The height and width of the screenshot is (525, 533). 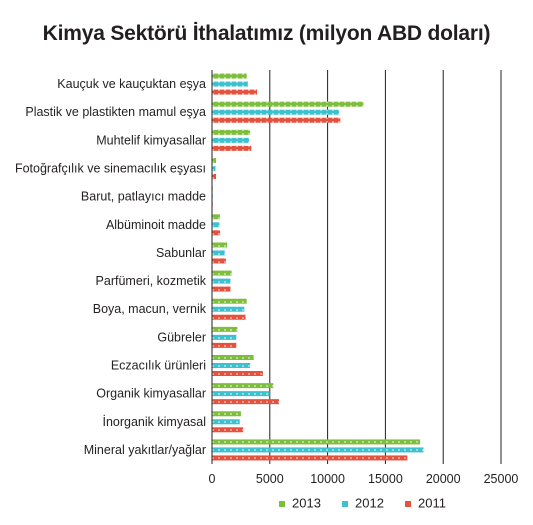 What do you see at coordinates (270, 479) in the screenshot?
I see `x-tick-label: 5000` at bounding box center [270, 479].